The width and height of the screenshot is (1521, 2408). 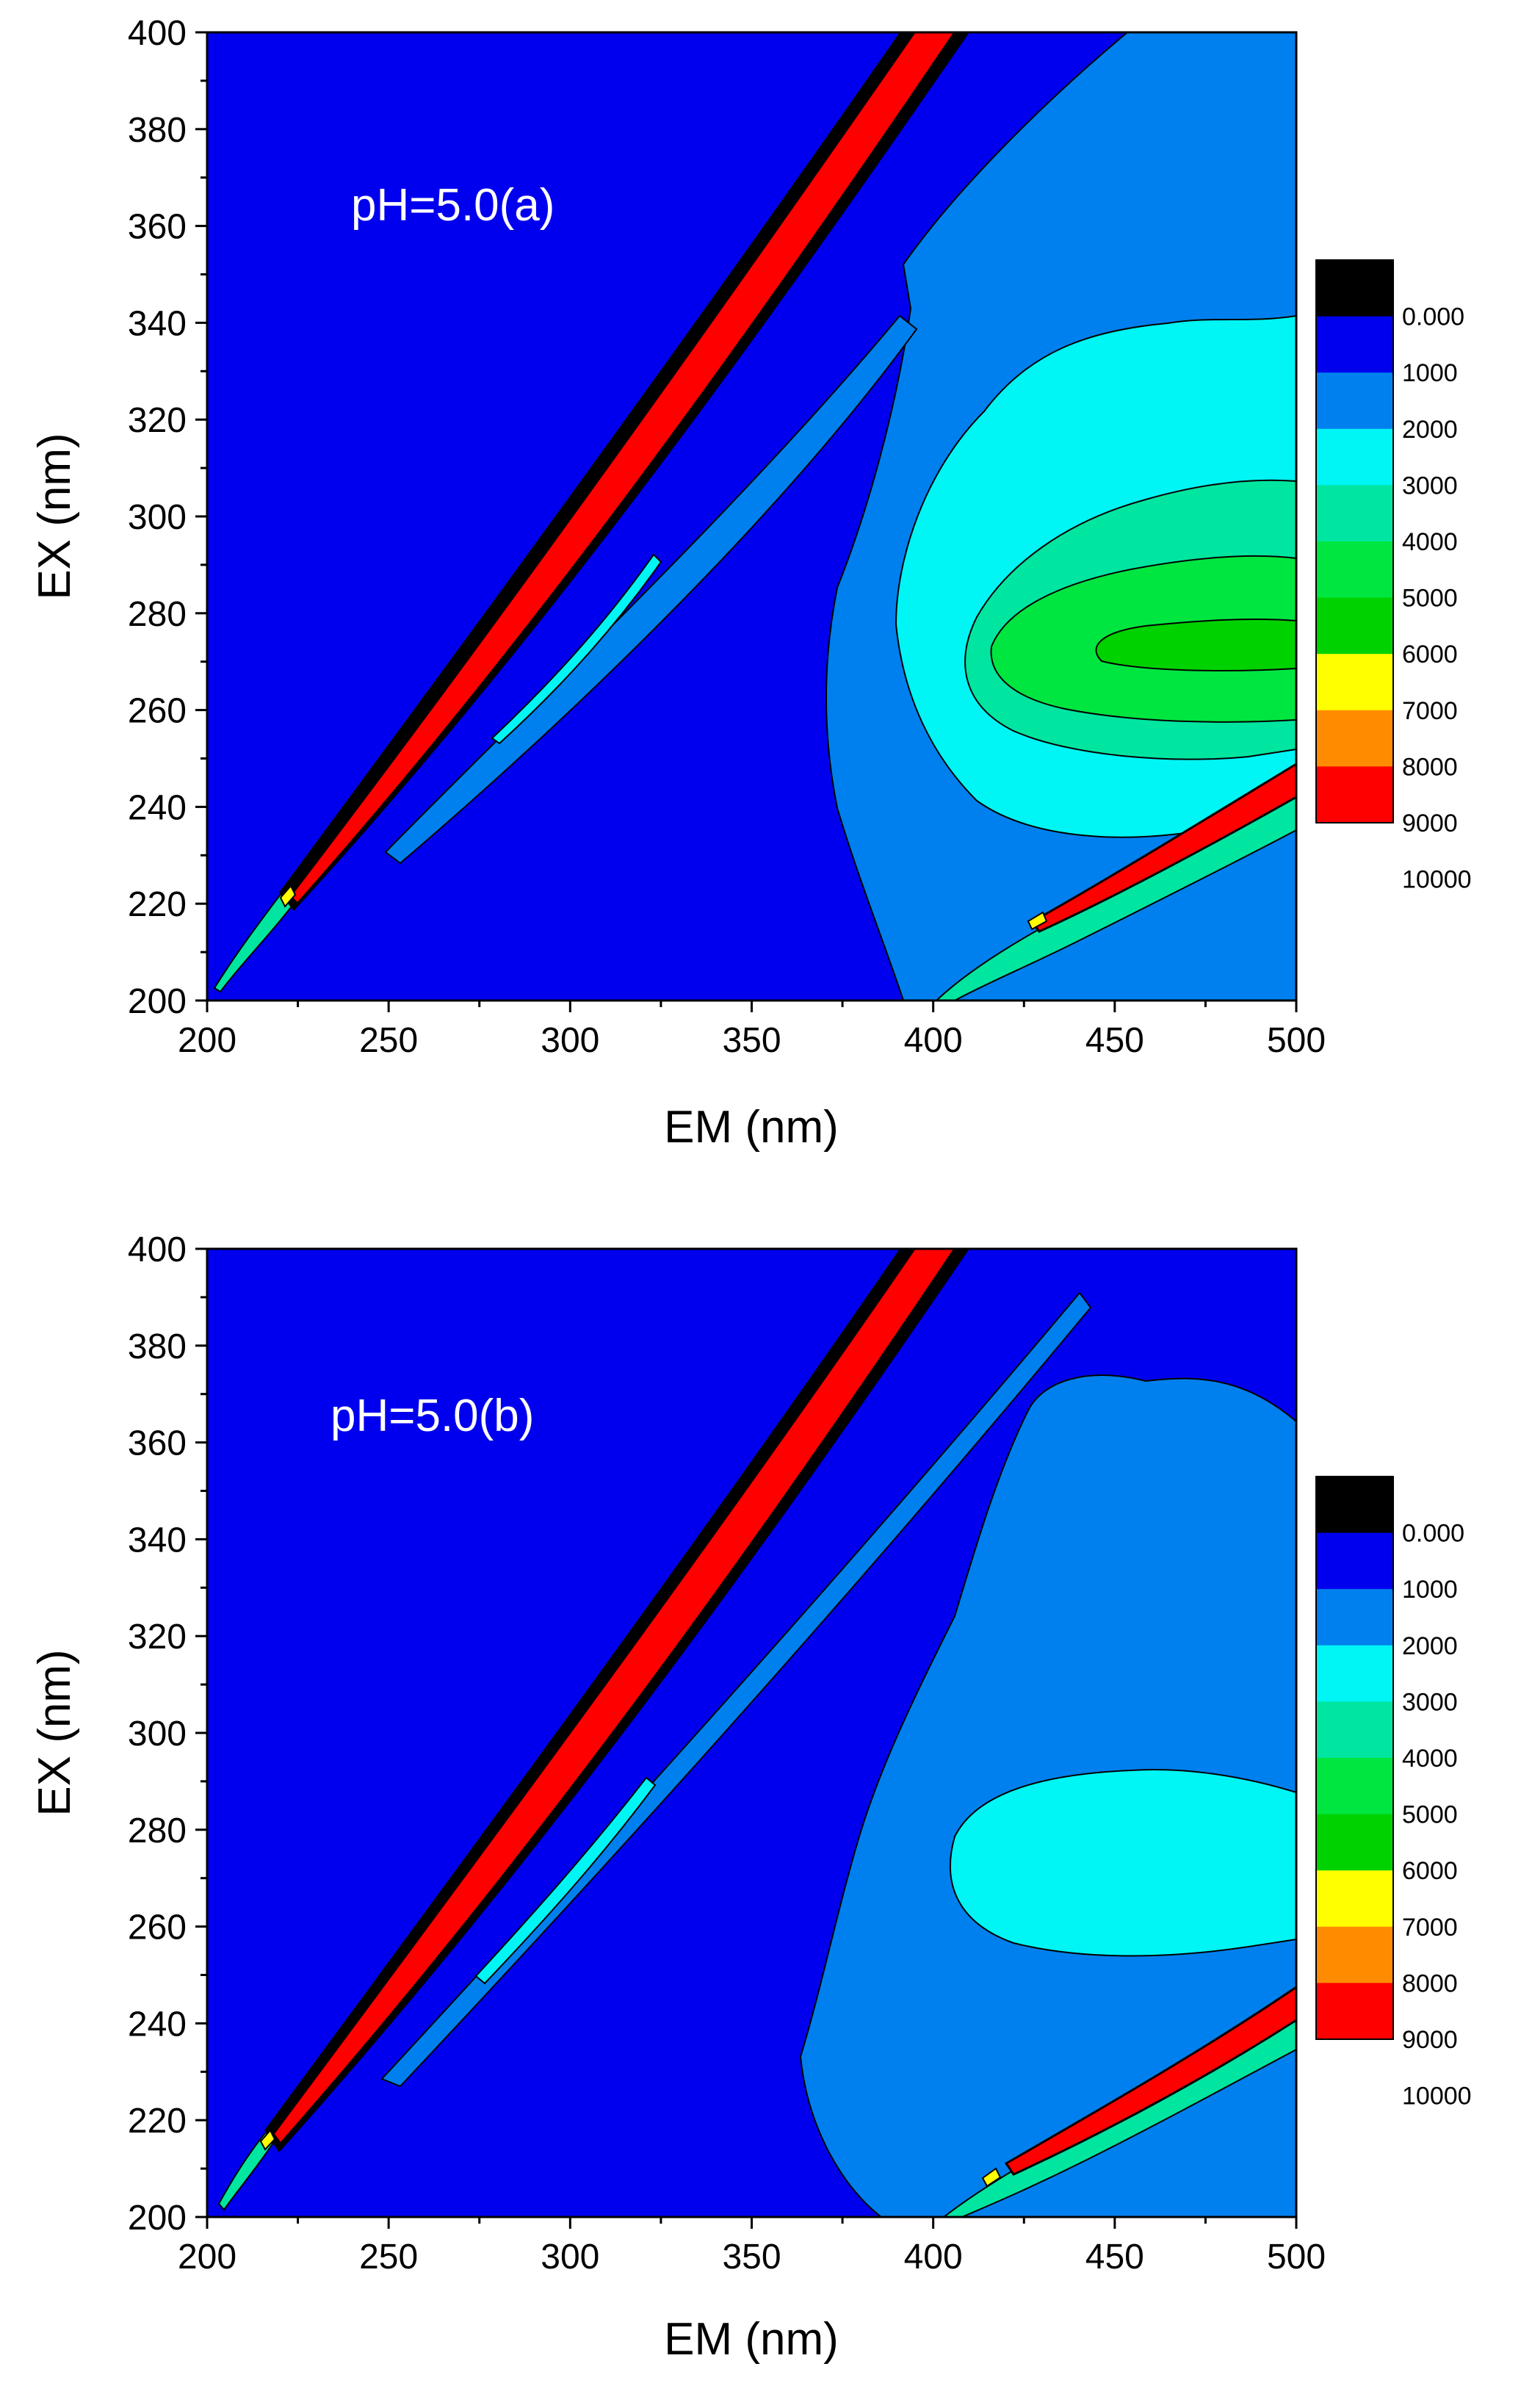 What do you see at coordinates (54, 516) in the screenshot?
I see `y-axis-title-a: EX (nm)` at bounding box center [54, 516].